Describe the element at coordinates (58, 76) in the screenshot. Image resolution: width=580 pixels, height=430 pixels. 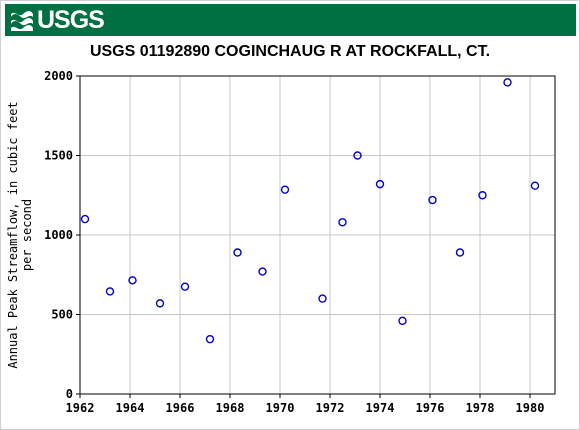
I see `y-tick-label: 2000` at that location.